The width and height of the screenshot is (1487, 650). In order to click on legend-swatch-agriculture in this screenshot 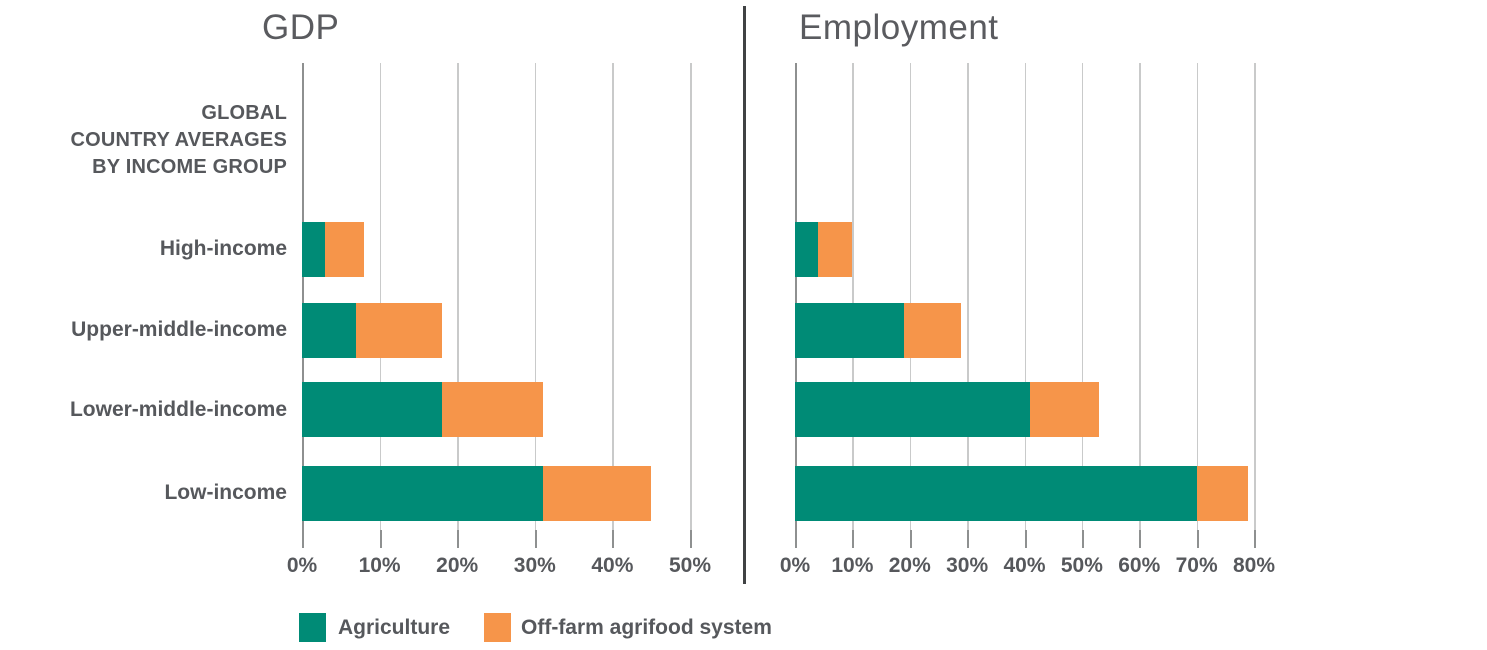, I will do `click(312, 627)`.